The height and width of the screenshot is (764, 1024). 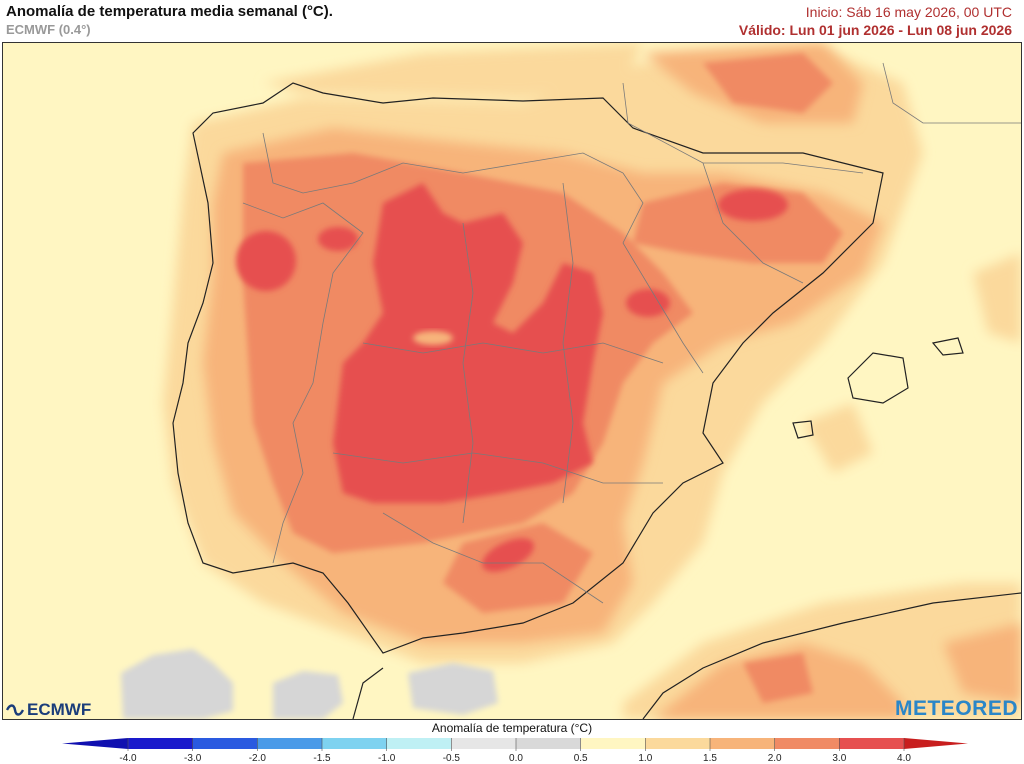 What do you see at coordinates (775, 758) in the screenshot?
I see `legend-tick-label: 2.0` at bounding box center [775, 758].